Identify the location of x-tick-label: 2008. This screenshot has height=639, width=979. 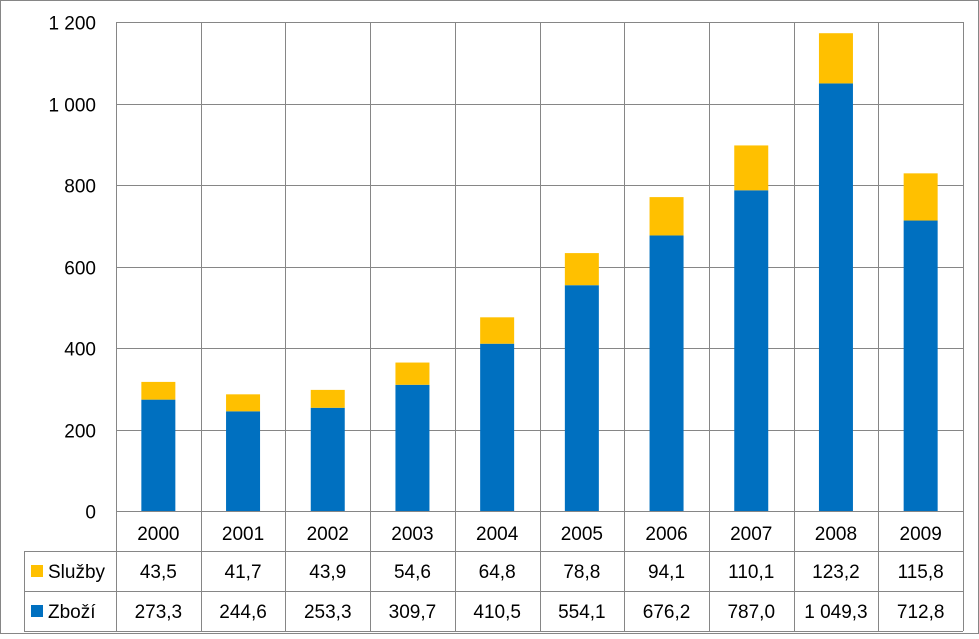
(836, 534).